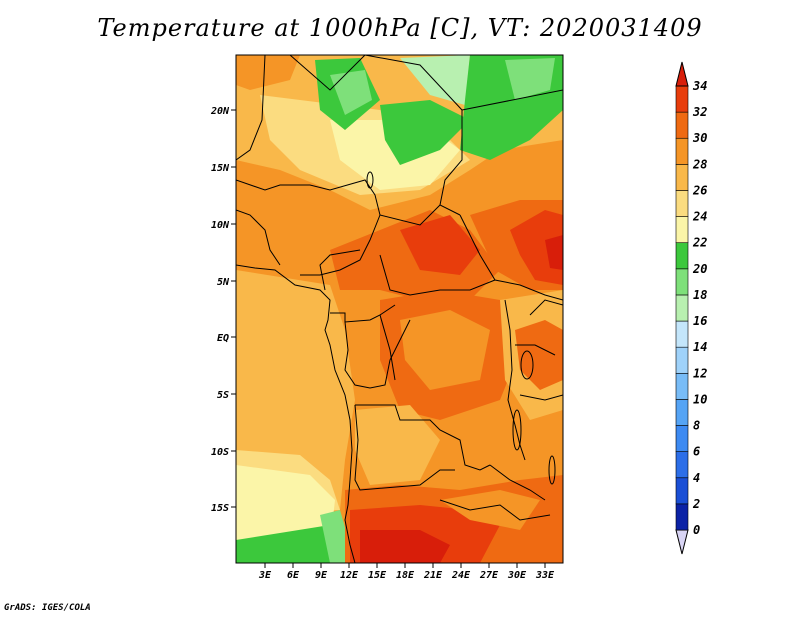 The width and height of the screenshot is (800, 618). I want to click on lon-label: 9E, so click(321, 575).